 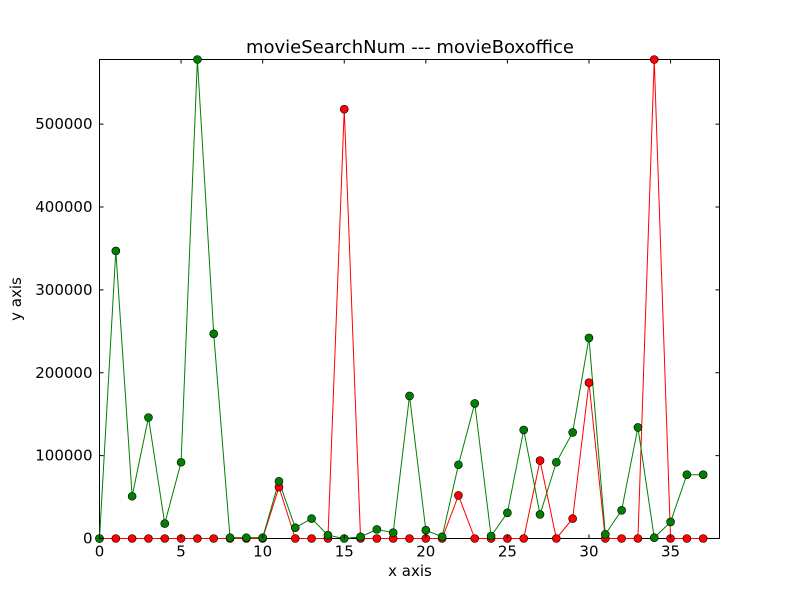 I want to click on y-axis-label: y axis, so click(x=16, y=299).